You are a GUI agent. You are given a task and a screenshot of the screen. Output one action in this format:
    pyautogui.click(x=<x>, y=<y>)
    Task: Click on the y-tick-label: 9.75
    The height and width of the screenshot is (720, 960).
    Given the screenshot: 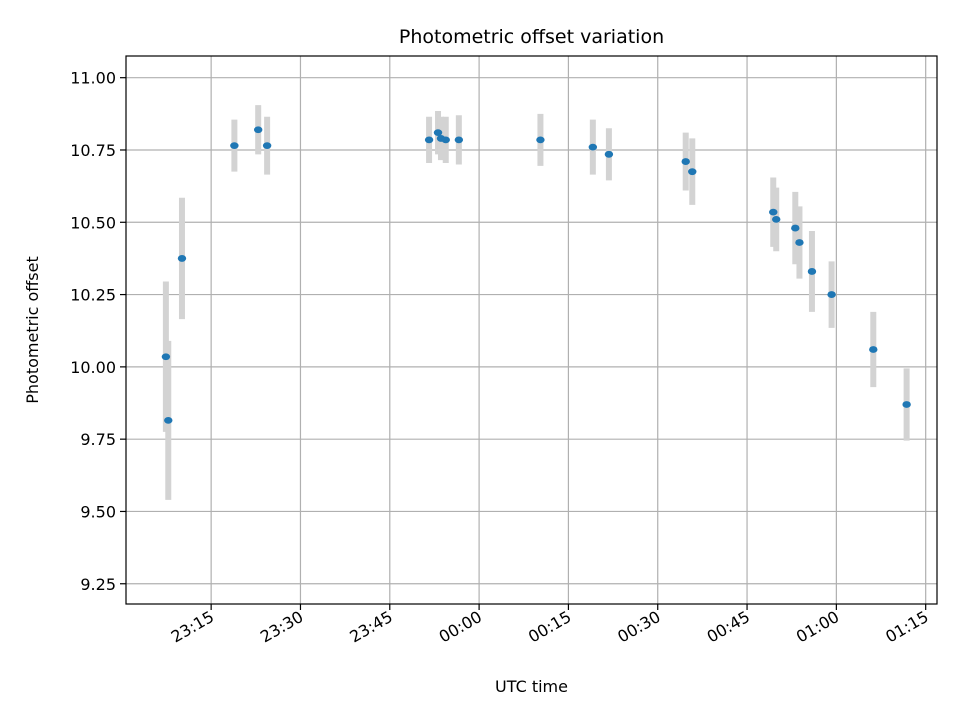 What is the action you would take?
    pyautogui.click(x=98, y=439)
    